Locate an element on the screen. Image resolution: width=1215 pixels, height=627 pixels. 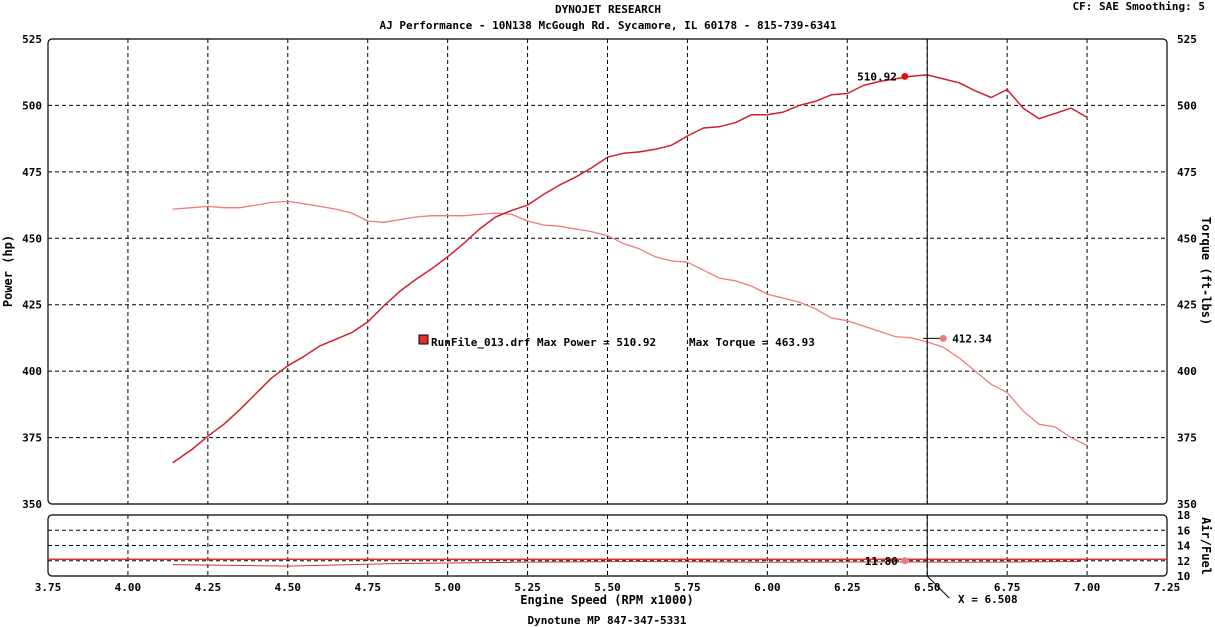
y-tick-label: 500 is located at coordinates (32, 105).